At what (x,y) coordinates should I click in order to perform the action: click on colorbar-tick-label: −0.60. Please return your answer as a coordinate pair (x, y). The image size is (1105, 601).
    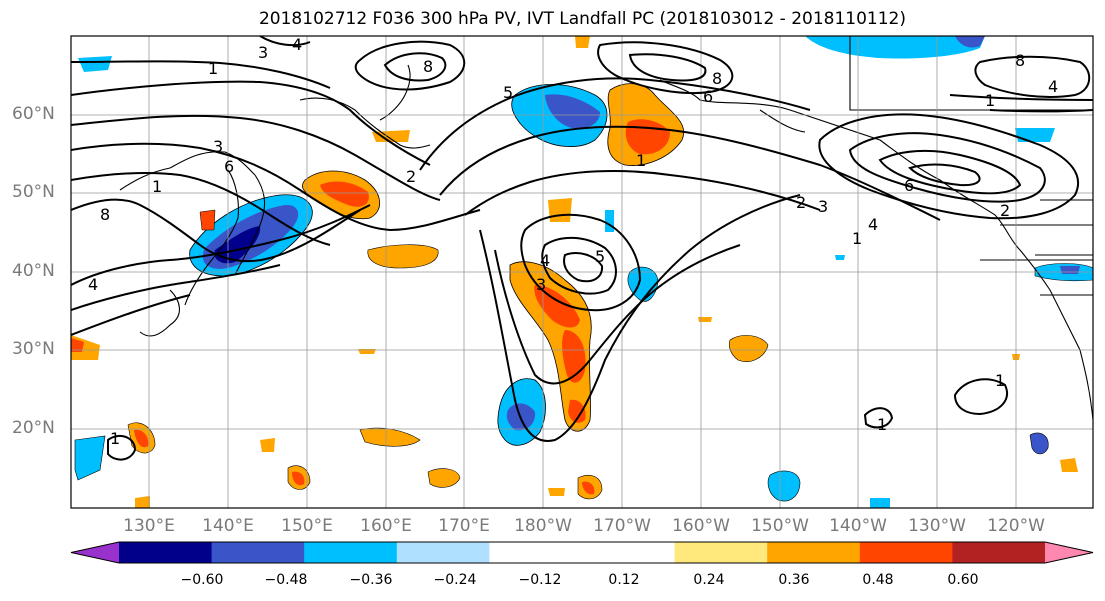
    Looking at the image, I should click on (202, 580).